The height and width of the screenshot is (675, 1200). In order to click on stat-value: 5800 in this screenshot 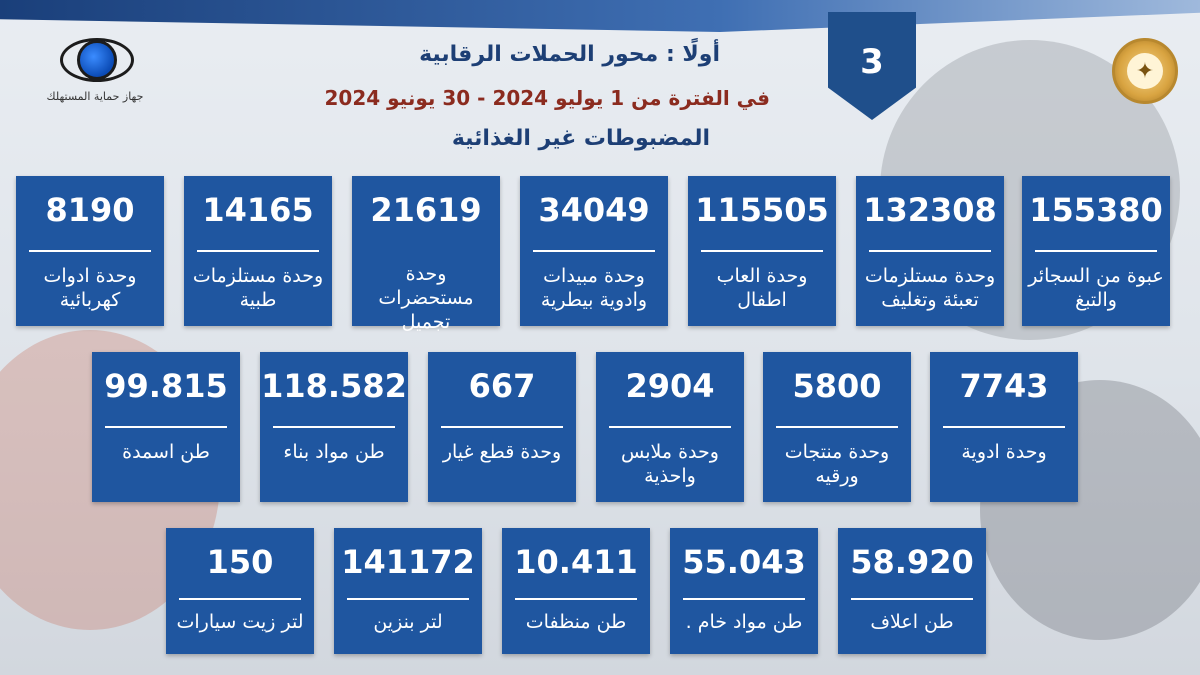, I will do `click(837, 386)`.